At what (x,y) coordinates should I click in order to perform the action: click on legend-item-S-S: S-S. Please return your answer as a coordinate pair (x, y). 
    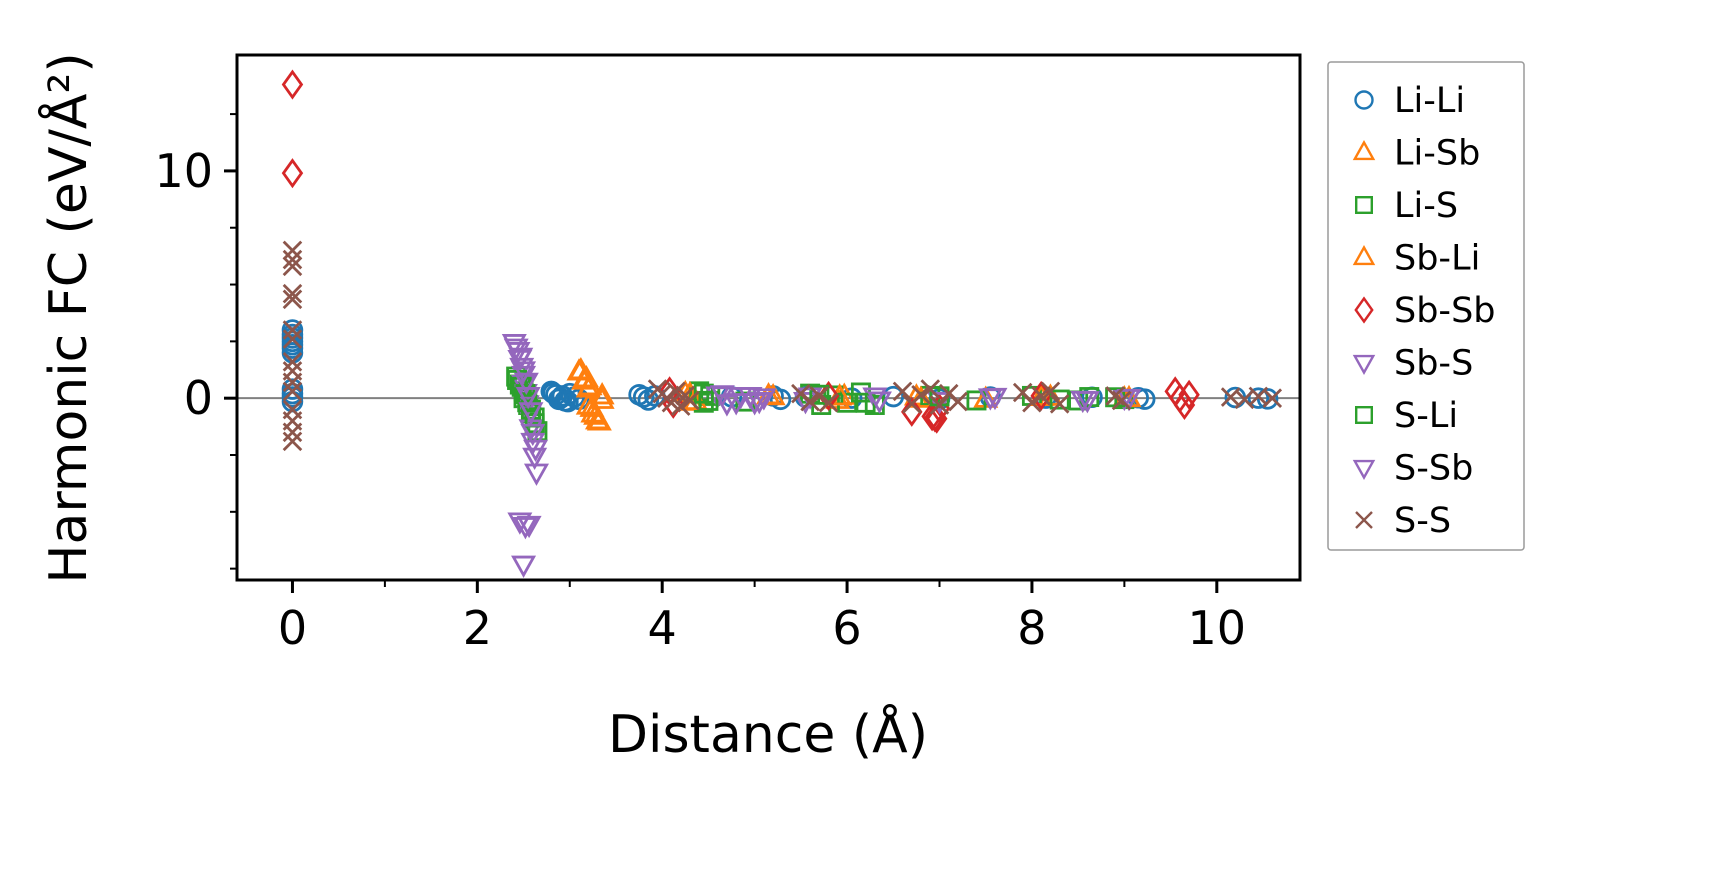
    Looking at the image, I should click on (1403, 521).